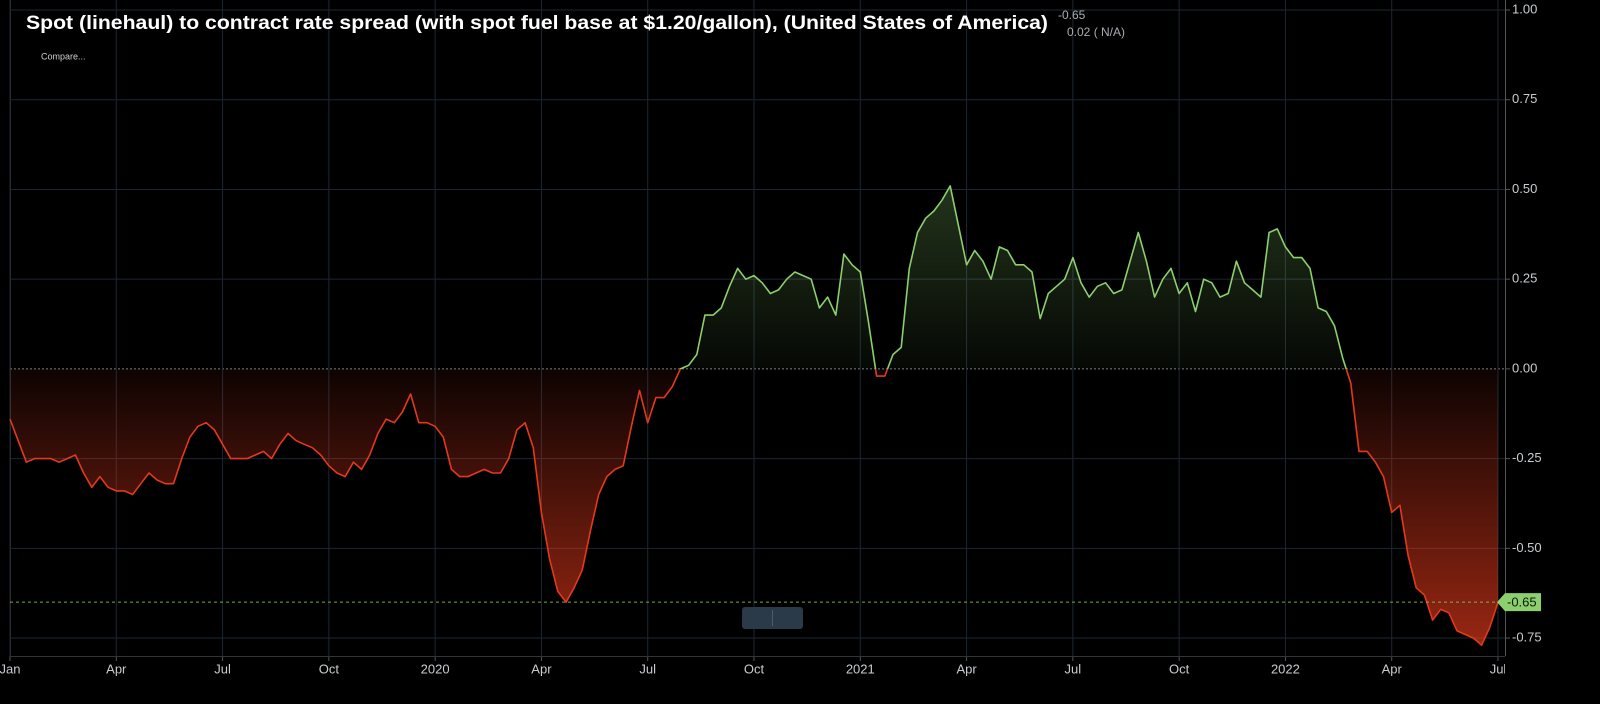  Describe the element at coordinates (1072, 15) in the screenshot. I see `last-value: -0.65` at that location.